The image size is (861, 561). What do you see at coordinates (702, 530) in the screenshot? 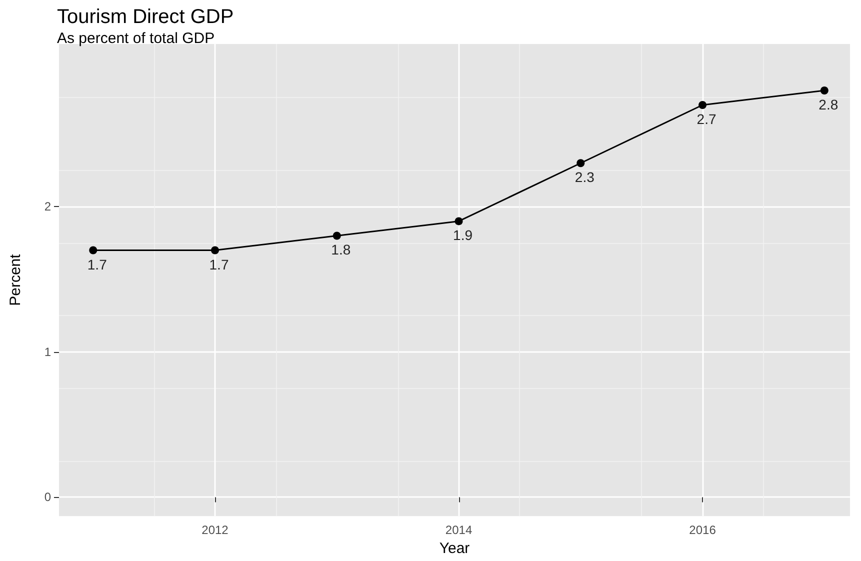
I see `x-tick-label: 2016` at bounding box center [702, 530].